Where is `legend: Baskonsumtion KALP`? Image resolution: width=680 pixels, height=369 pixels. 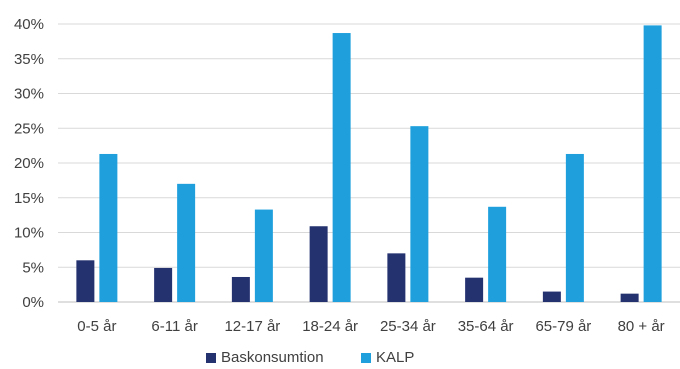
legend: Baskonsumtion KALP is located at coordinates (310, 357).